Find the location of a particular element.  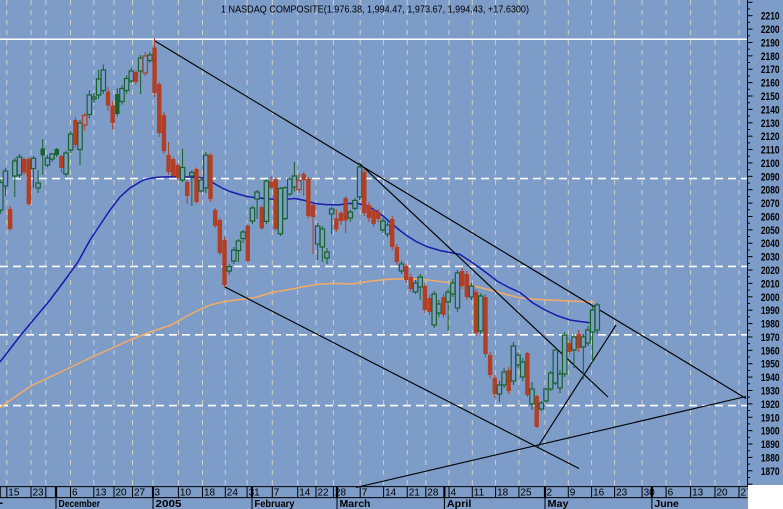

svg-text: 2070 is located at coordinates (770, 204).